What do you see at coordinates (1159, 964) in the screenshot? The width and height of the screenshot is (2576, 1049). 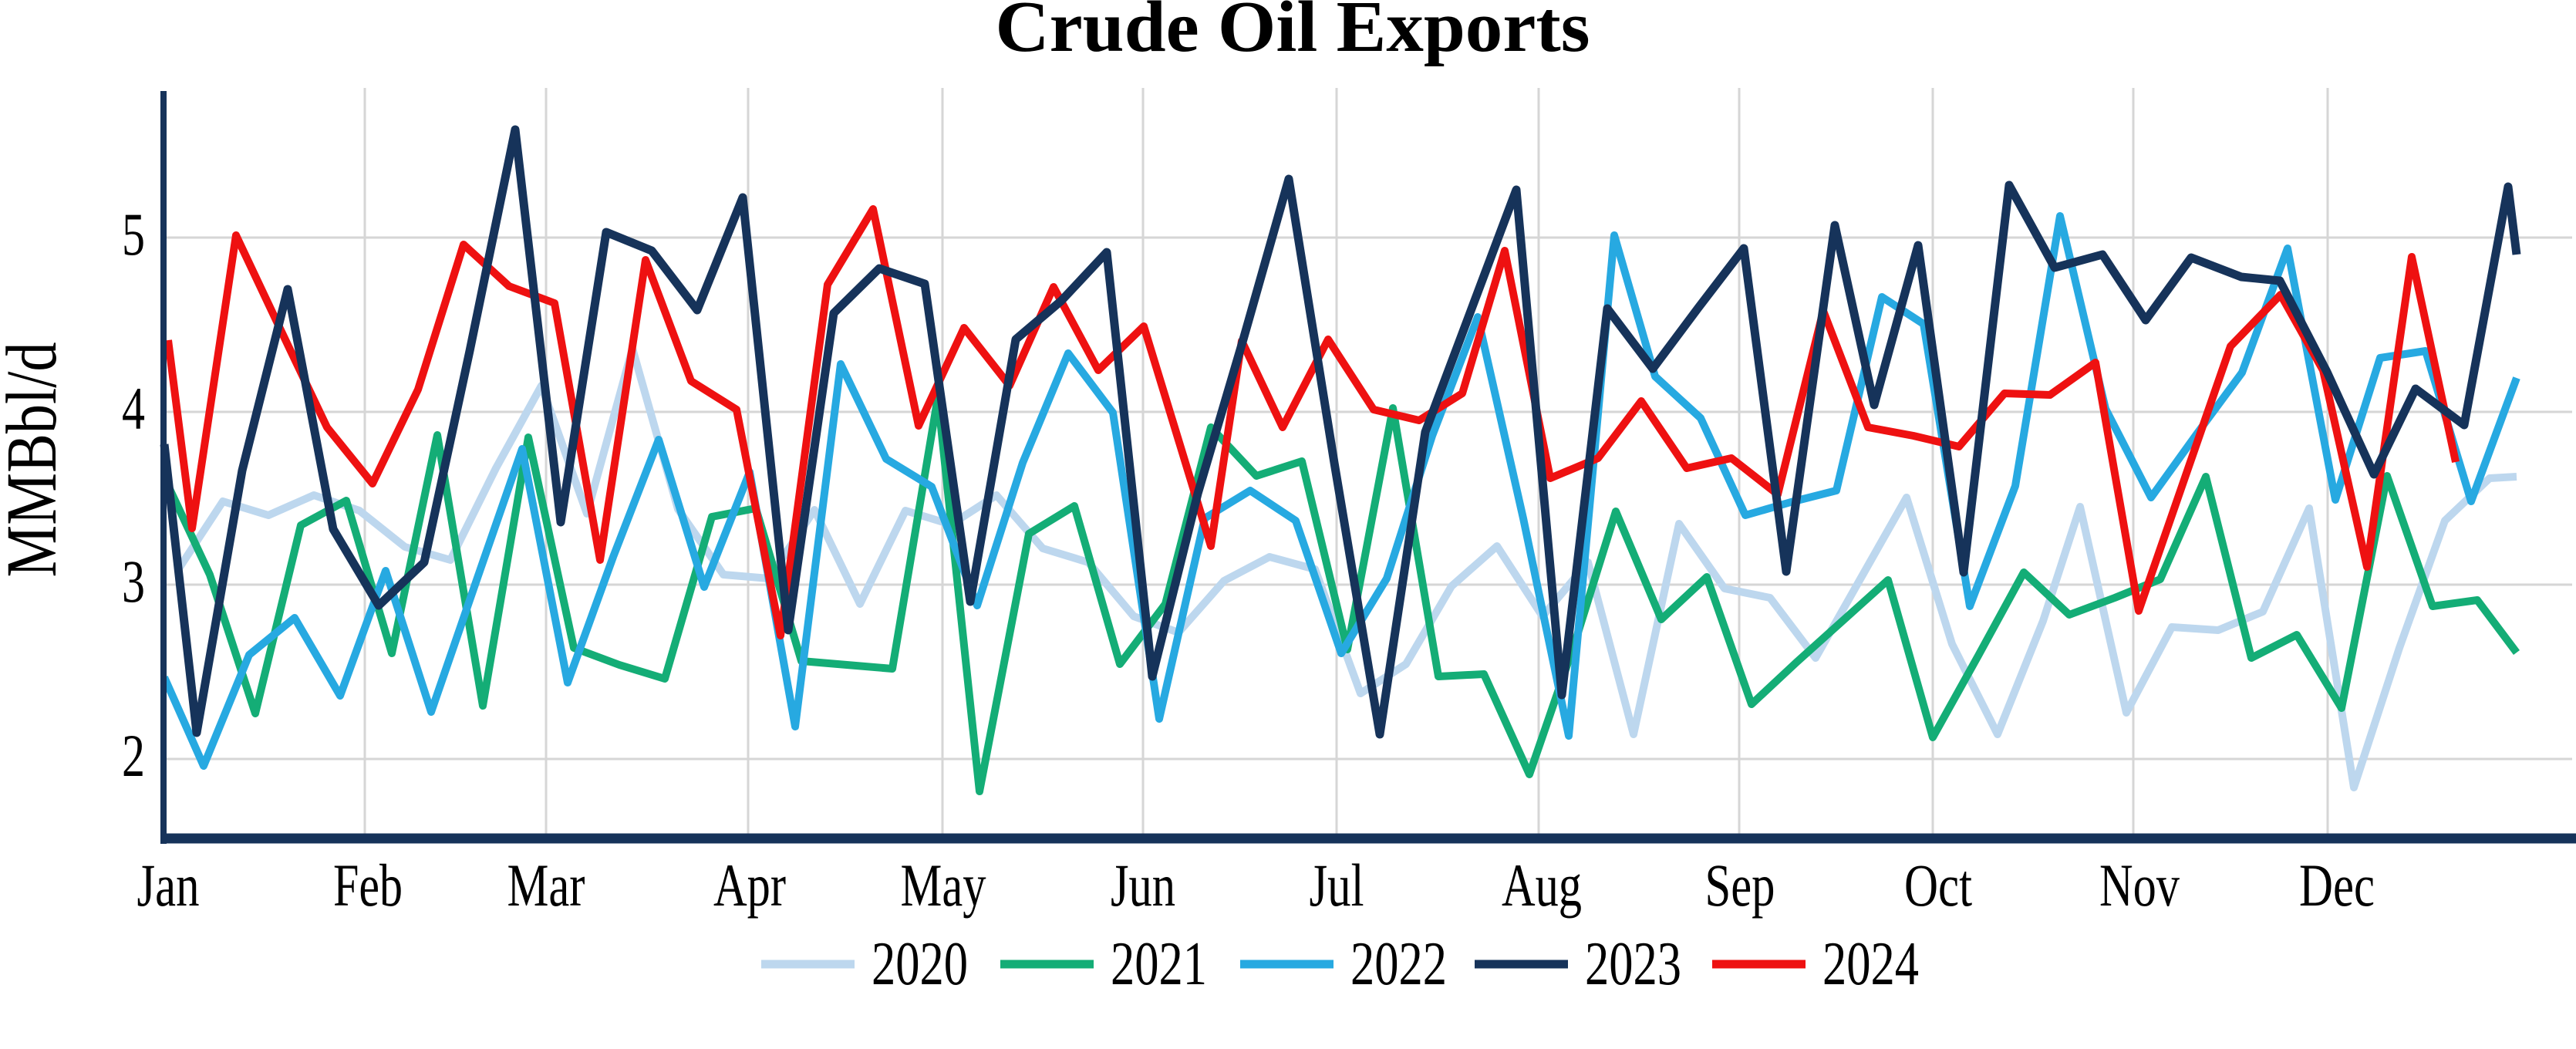 I see `svg-text: 2021` at bounding box center [1159, 964].